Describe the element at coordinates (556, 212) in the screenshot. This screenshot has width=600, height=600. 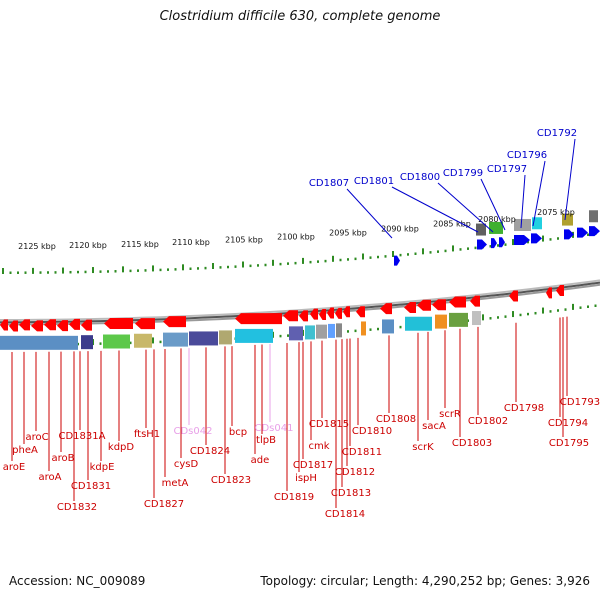
I see `scale-label: 2075 kbp` at that location.